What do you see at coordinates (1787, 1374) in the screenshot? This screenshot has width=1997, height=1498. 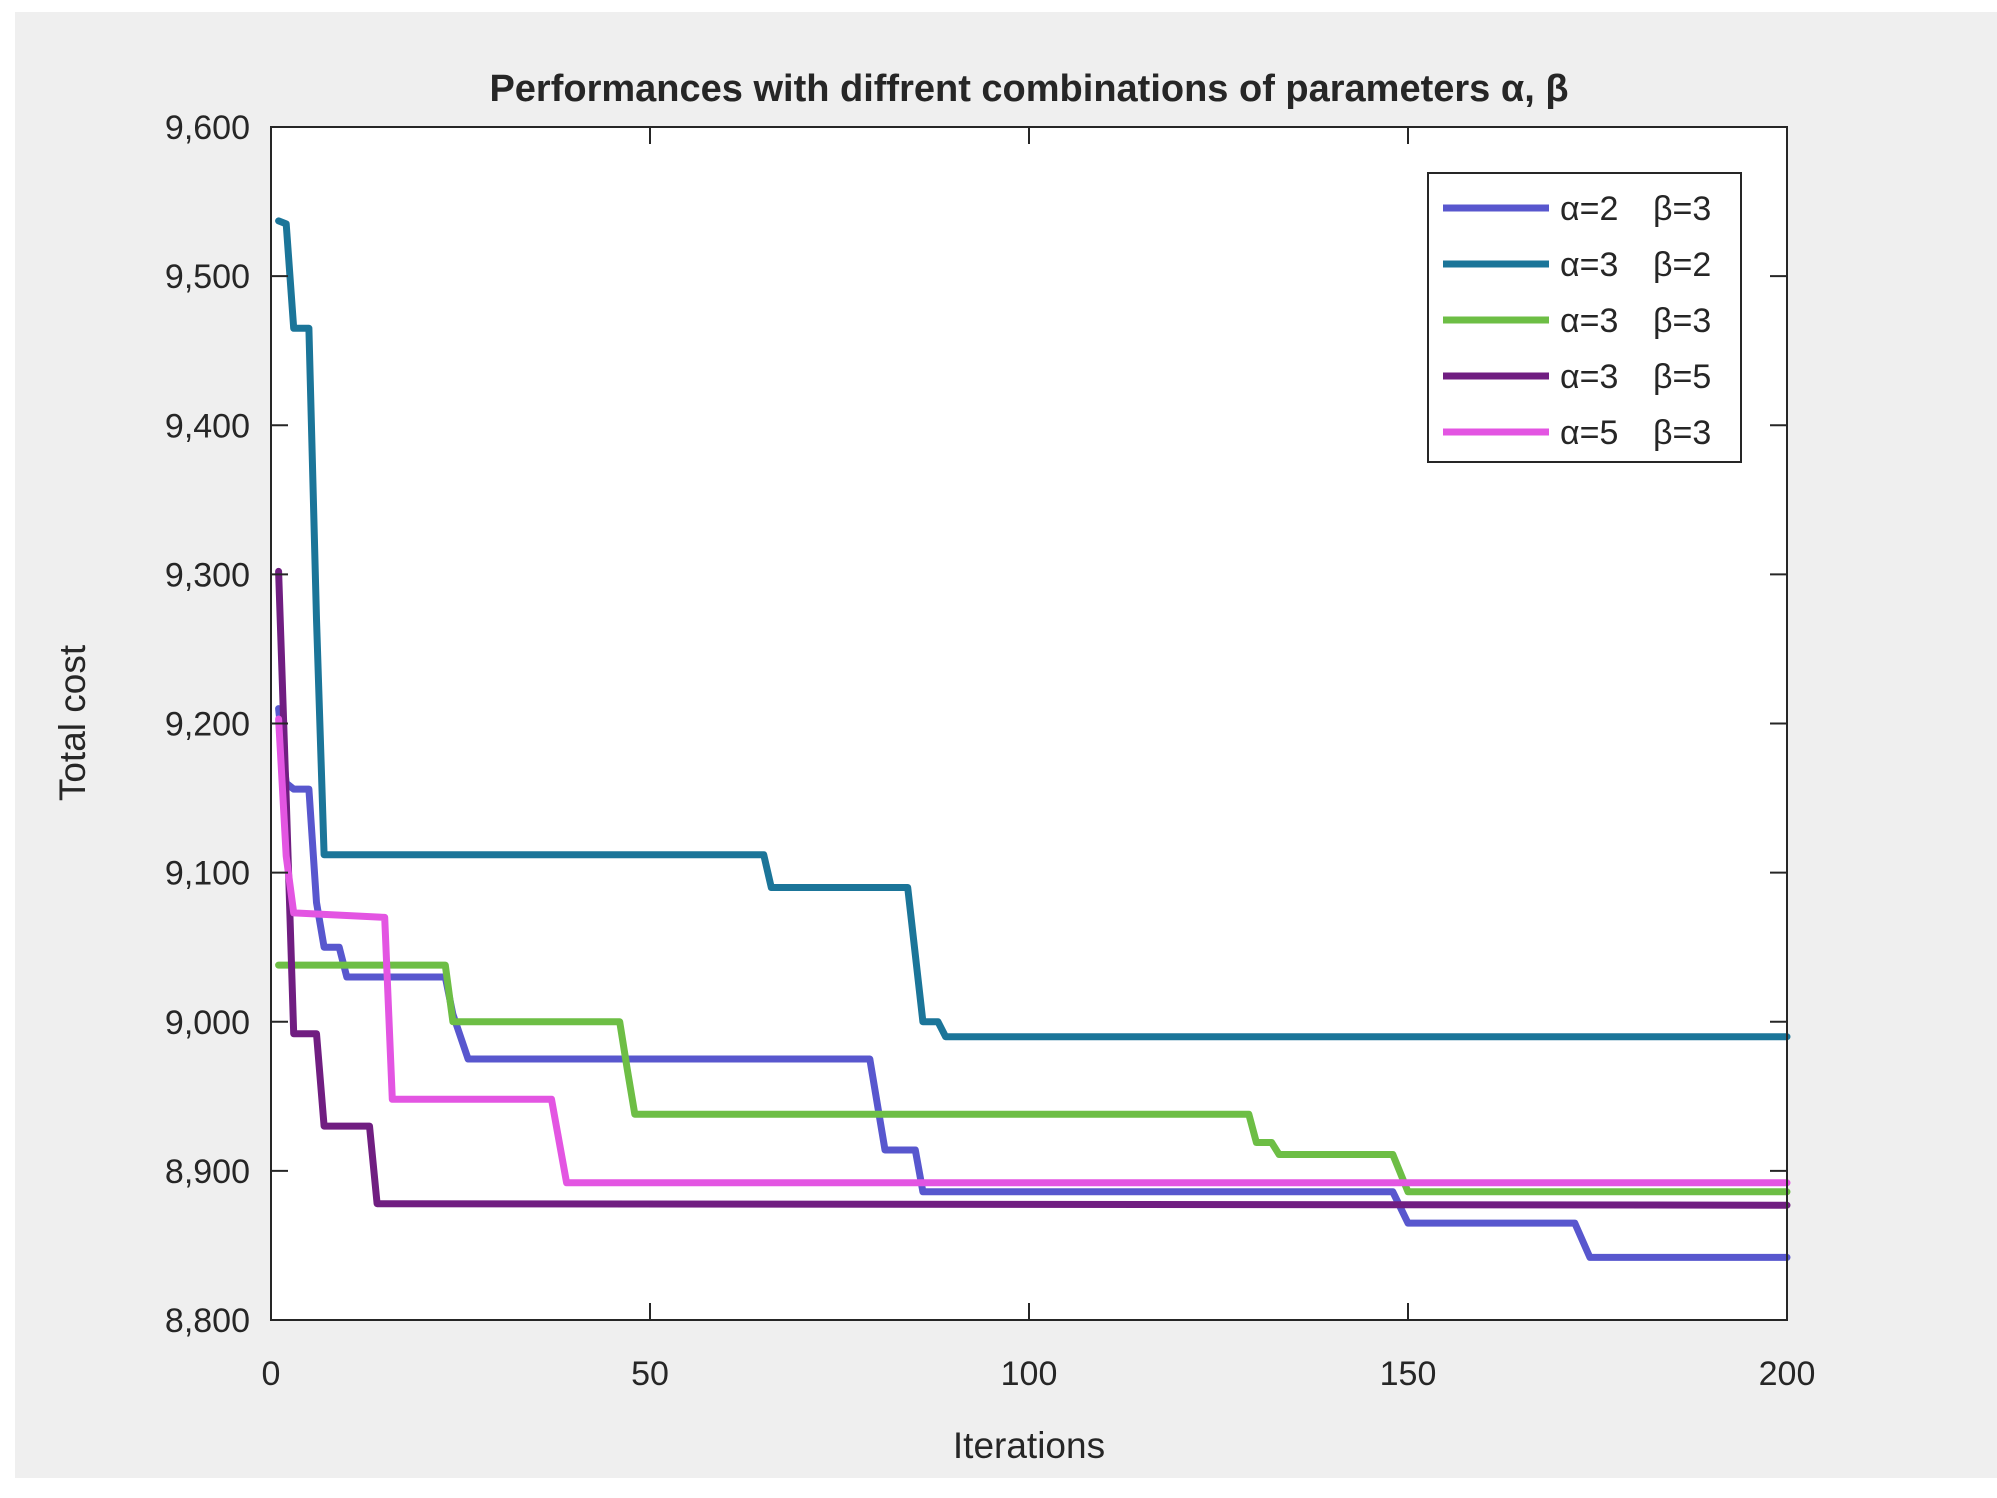 I see `x-tick-label: 200` at bounding box center [1787, 1374].